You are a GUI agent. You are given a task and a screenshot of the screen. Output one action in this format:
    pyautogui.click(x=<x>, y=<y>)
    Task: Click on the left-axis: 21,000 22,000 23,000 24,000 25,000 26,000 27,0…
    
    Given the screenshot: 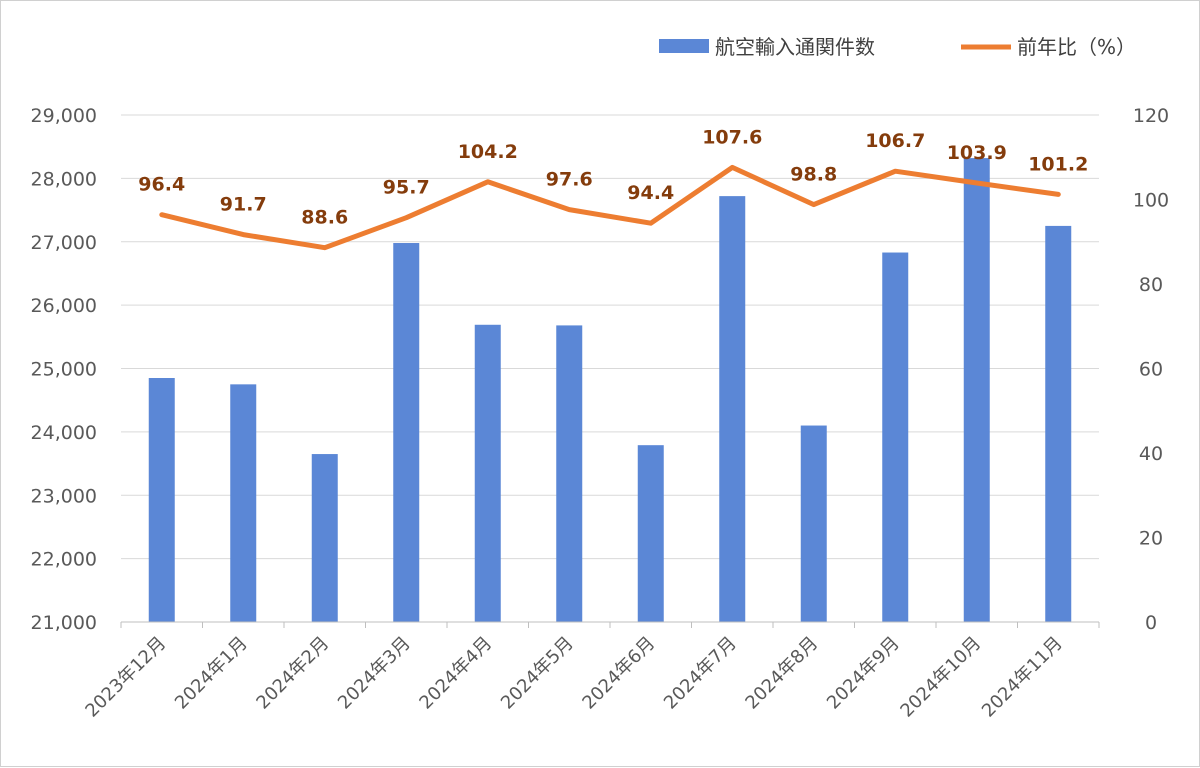 What is the action you would take?
    pyautogui.click(x=64, y=369)
    